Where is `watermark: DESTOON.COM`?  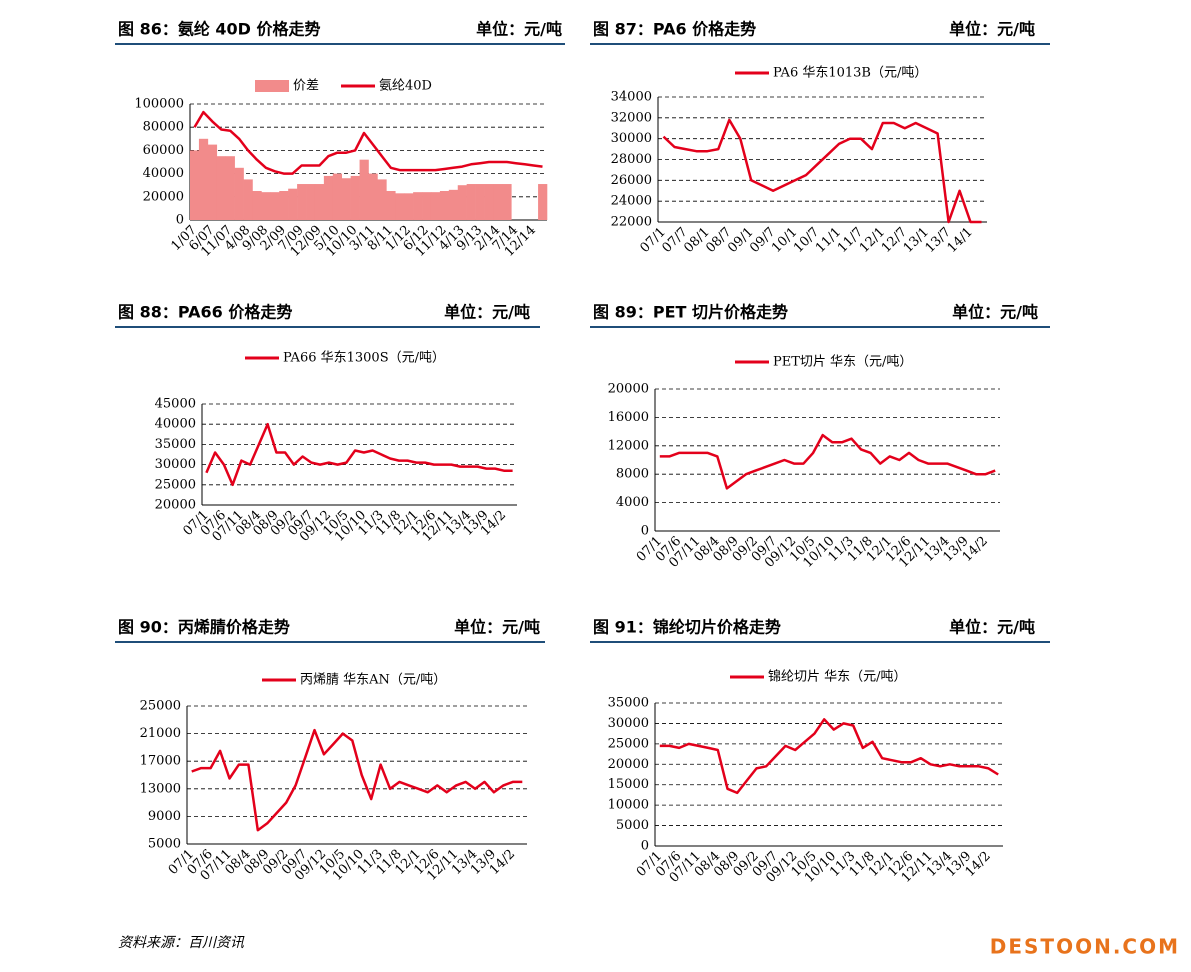
watermark: DESTOON.COM is located at coordinates (1085, 947).